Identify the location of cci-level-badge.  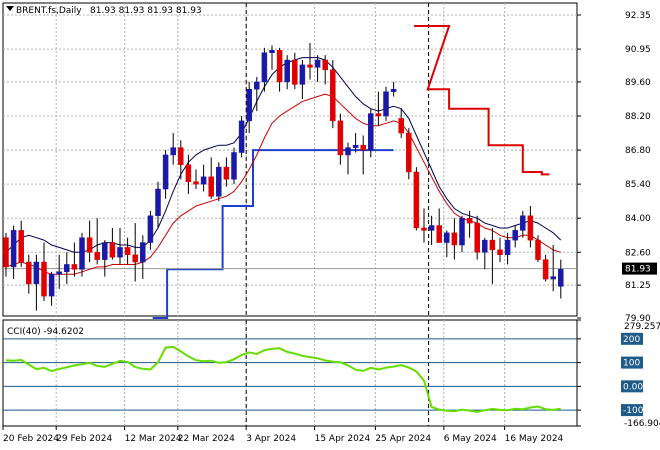
(632, 362).